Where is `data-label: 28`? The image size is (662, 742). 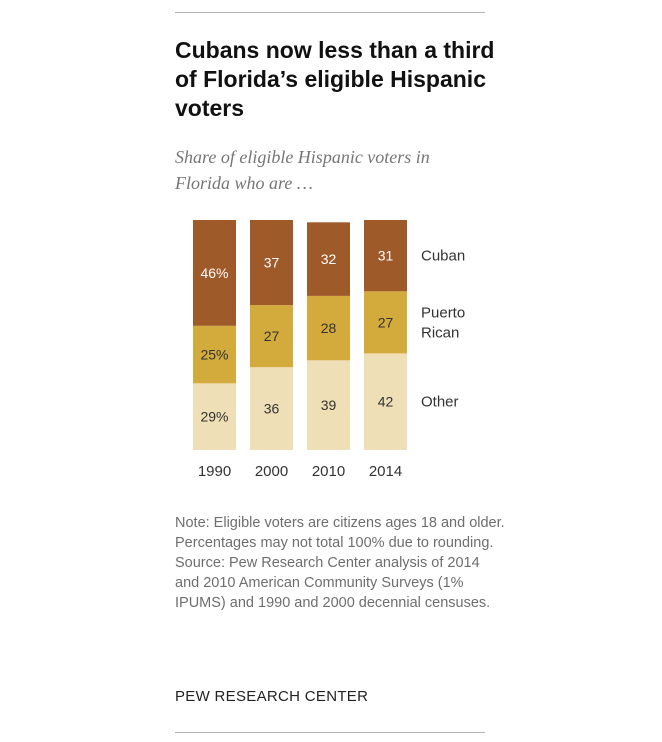 data-label: 28 is located at coordinates (329, 328).